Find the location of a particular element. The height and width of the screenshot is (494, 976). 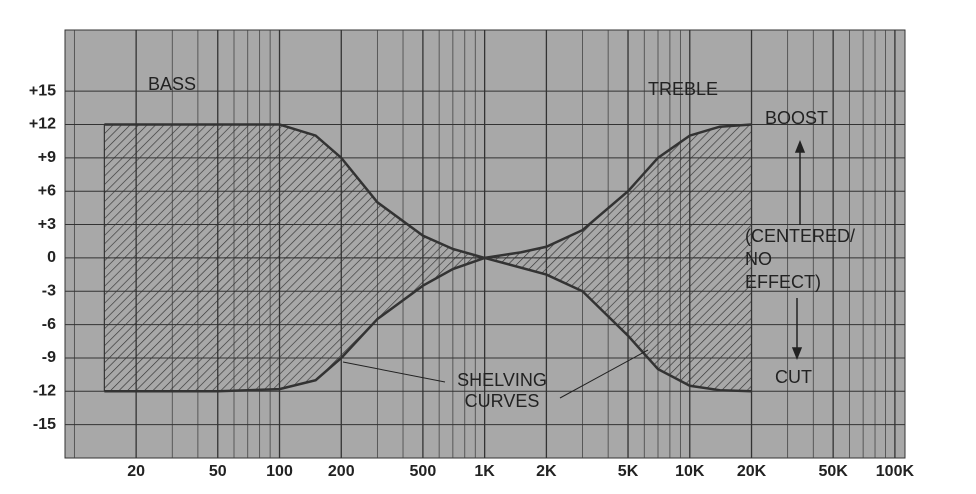

annotation: (CENTERED/ is located at coordinates (800, 236).